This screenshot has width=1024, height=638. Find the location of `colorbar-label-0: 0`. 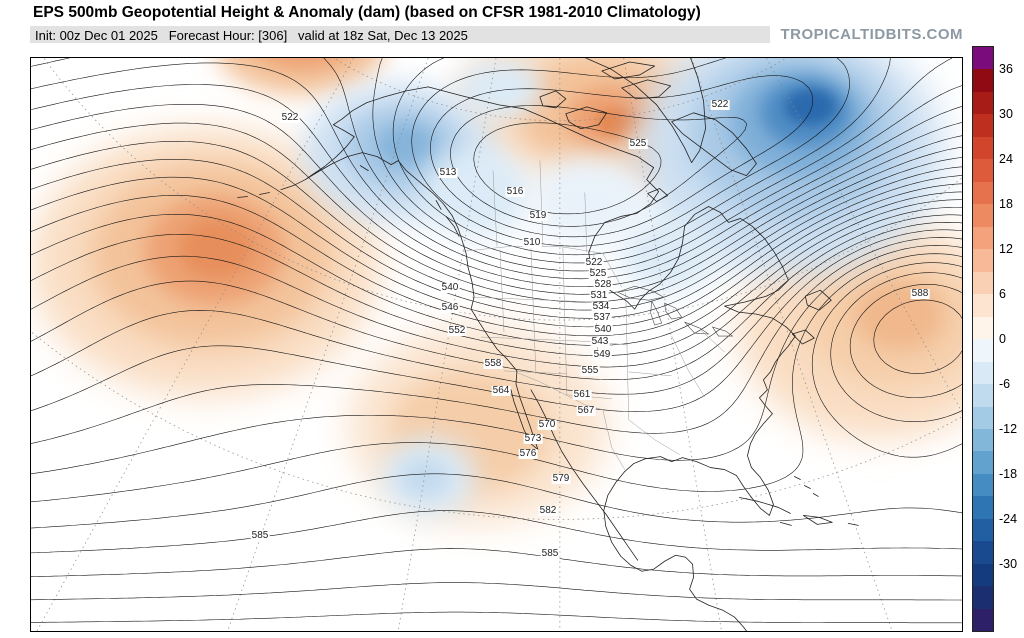

colorbar-label-0: 0 is located at coordinates (1002, 339).